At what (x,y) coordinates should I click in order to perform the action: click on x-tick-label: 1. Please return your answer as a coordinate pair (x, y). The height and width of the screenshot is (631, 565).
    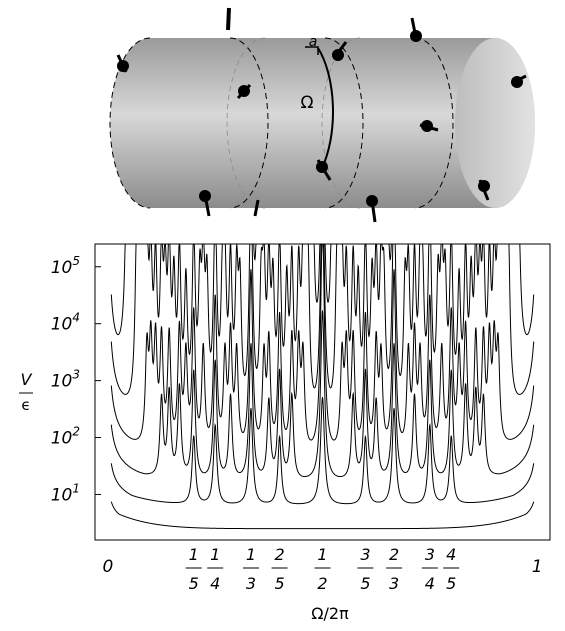
    Looking at the image, I should click on (537, 567).